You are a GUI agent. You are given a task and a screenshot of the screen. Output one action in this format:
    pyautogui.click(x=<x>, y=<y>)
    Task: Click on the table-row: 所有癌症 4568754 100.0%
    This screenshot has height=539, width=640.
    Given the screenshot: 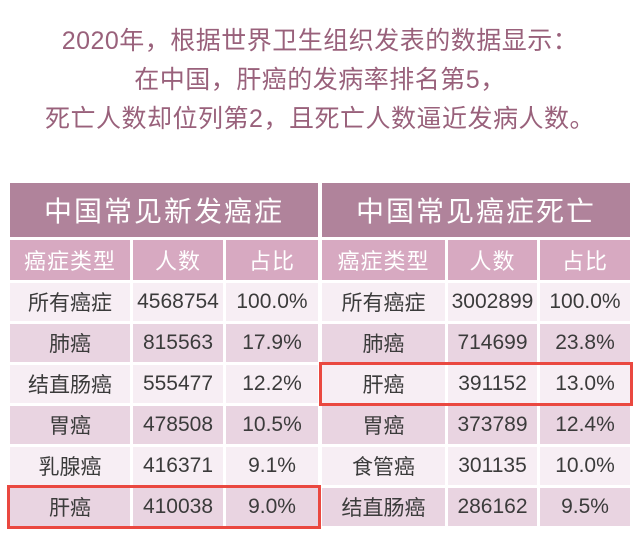 What is the action you would take?
    pyautogui.click(x=164, y=302)
    